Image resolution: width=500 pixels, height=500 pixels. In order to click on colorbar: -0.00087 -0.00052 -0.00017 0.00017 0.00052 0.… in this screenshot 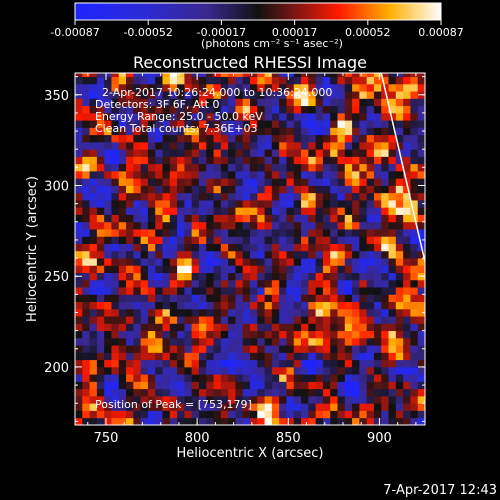, I will do `click(257, 26)`.